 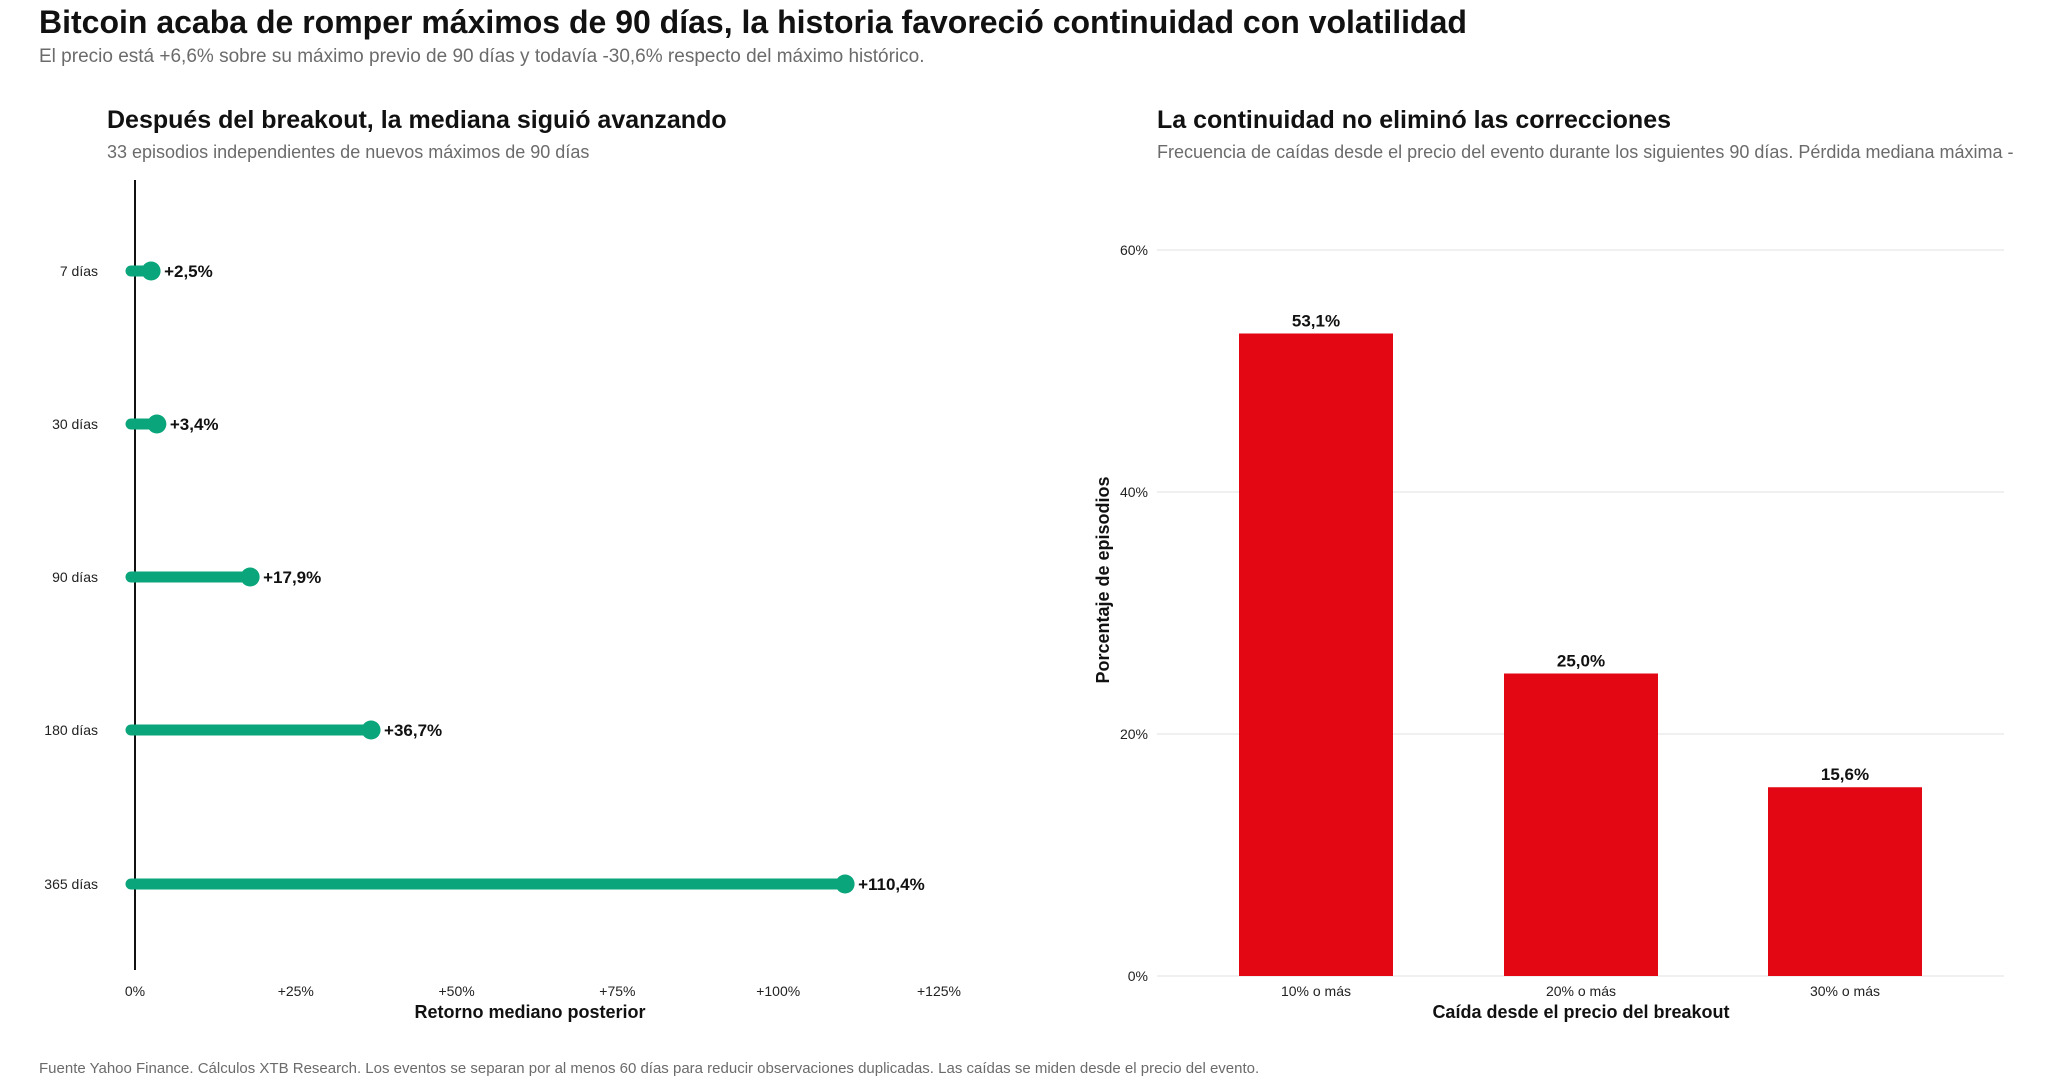 What do you see at coordinates (1134, 250) in the screenshot?
I see `right-y-tick-label: 60%` at bounding box center [1134, 250].